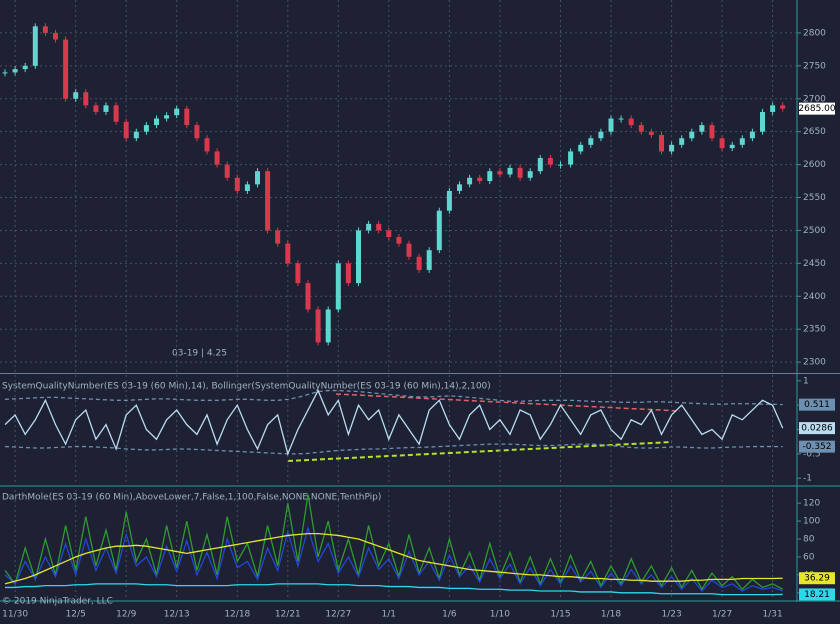  I want to click on y-tick-label: 2500, so click(814, 231).